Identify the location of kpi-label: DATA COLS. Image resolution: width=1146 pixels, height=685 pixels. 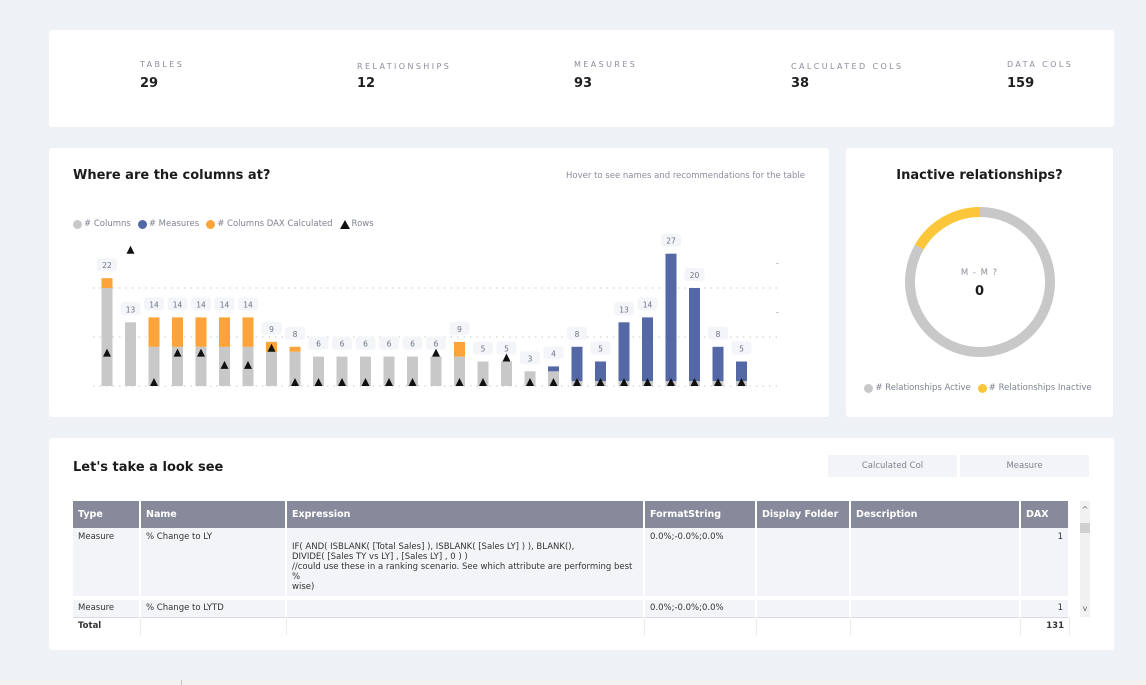
(1040, 64).